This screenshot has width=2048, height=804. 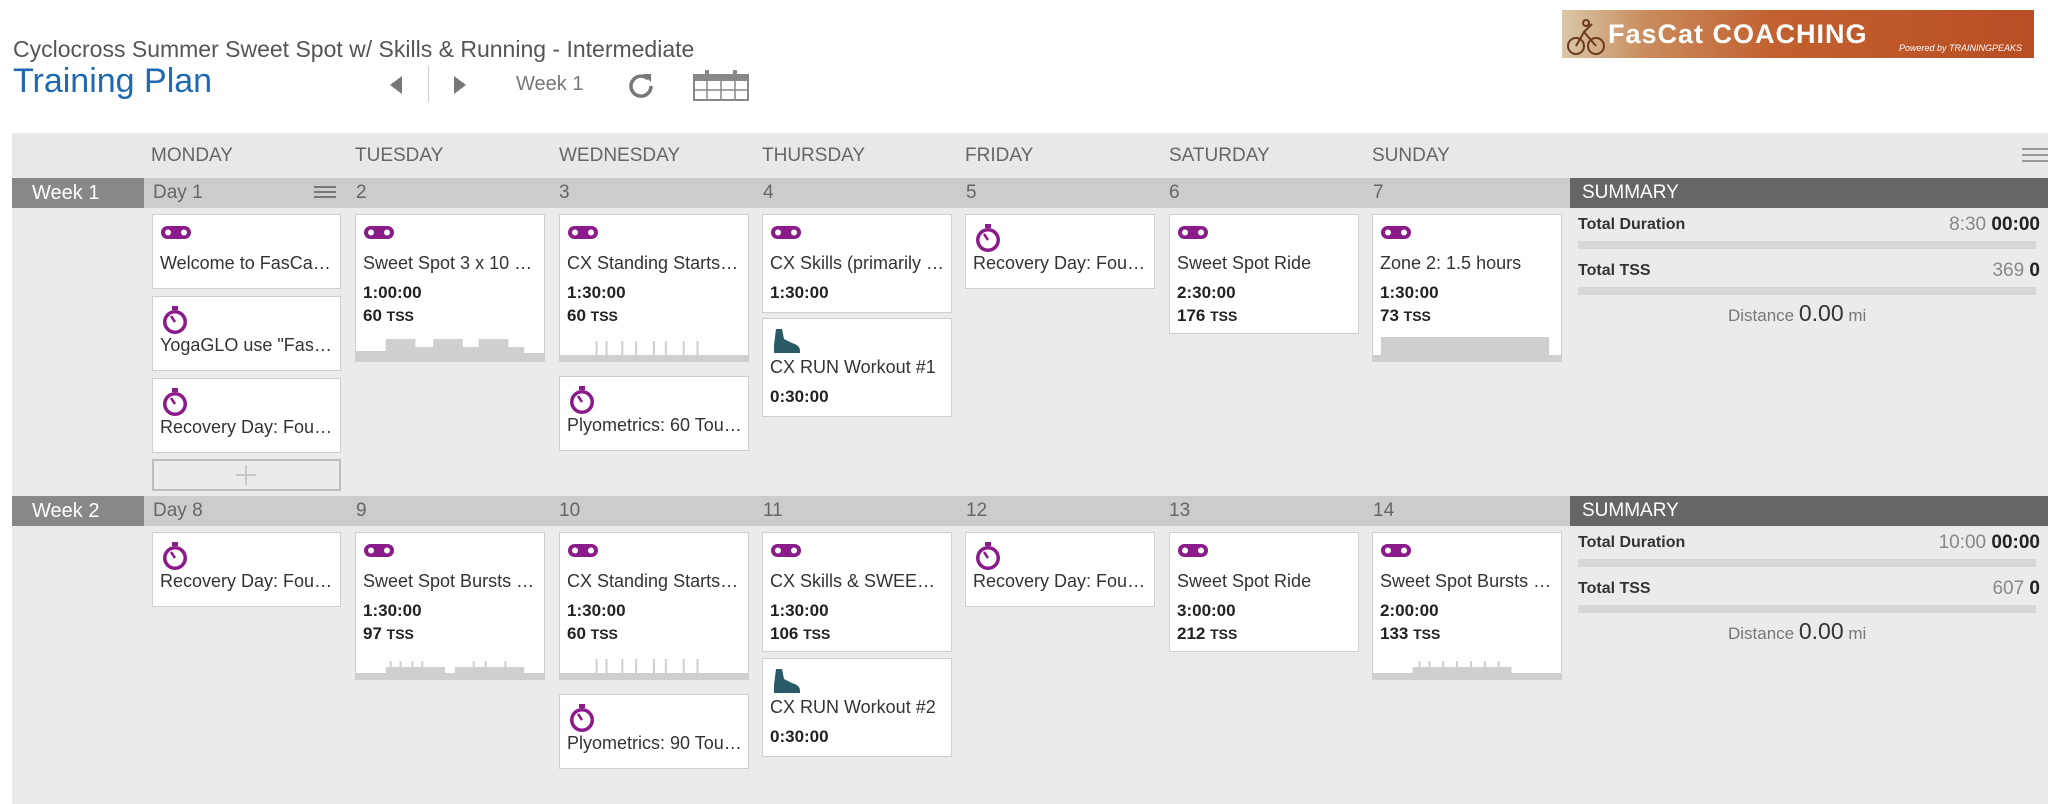 What do you see at coordinates (853, 367) in the screenshot?
I see `workout-title: CX RUN Workout #1` at bounding box center [853, 367].